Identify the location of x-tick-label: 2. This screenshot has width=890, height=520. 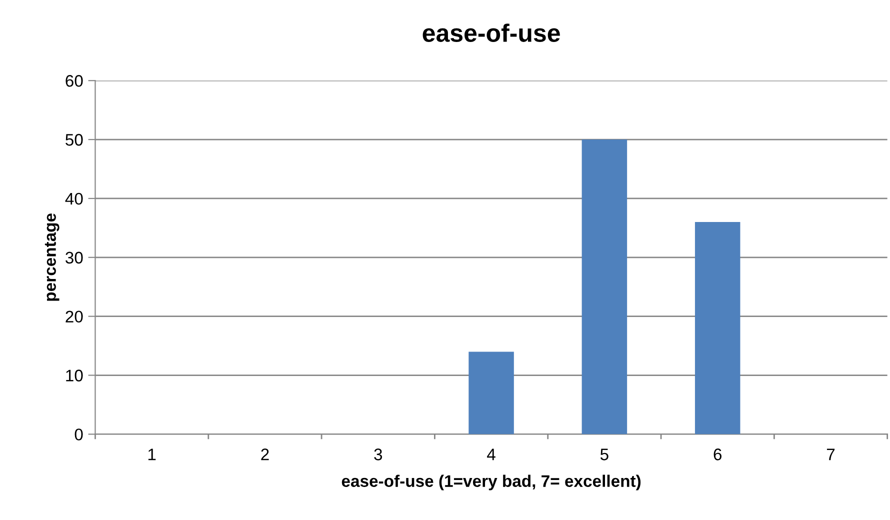
(265, 454).